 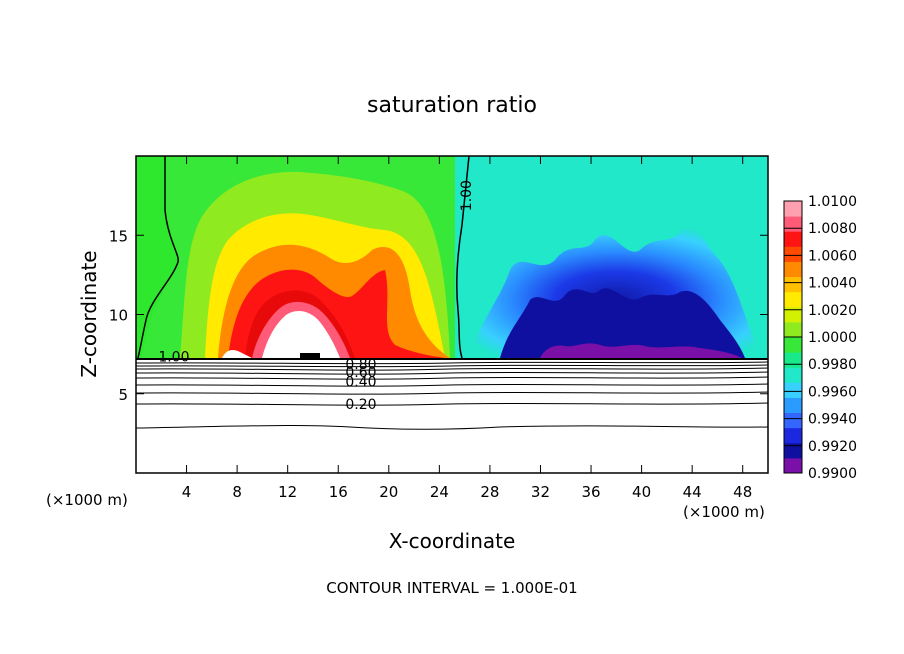 What do you see at coordinates (87, 500) in the screenshot?
I see `x-unit-left: (×1000 m)` at bounding box center [87, 500].